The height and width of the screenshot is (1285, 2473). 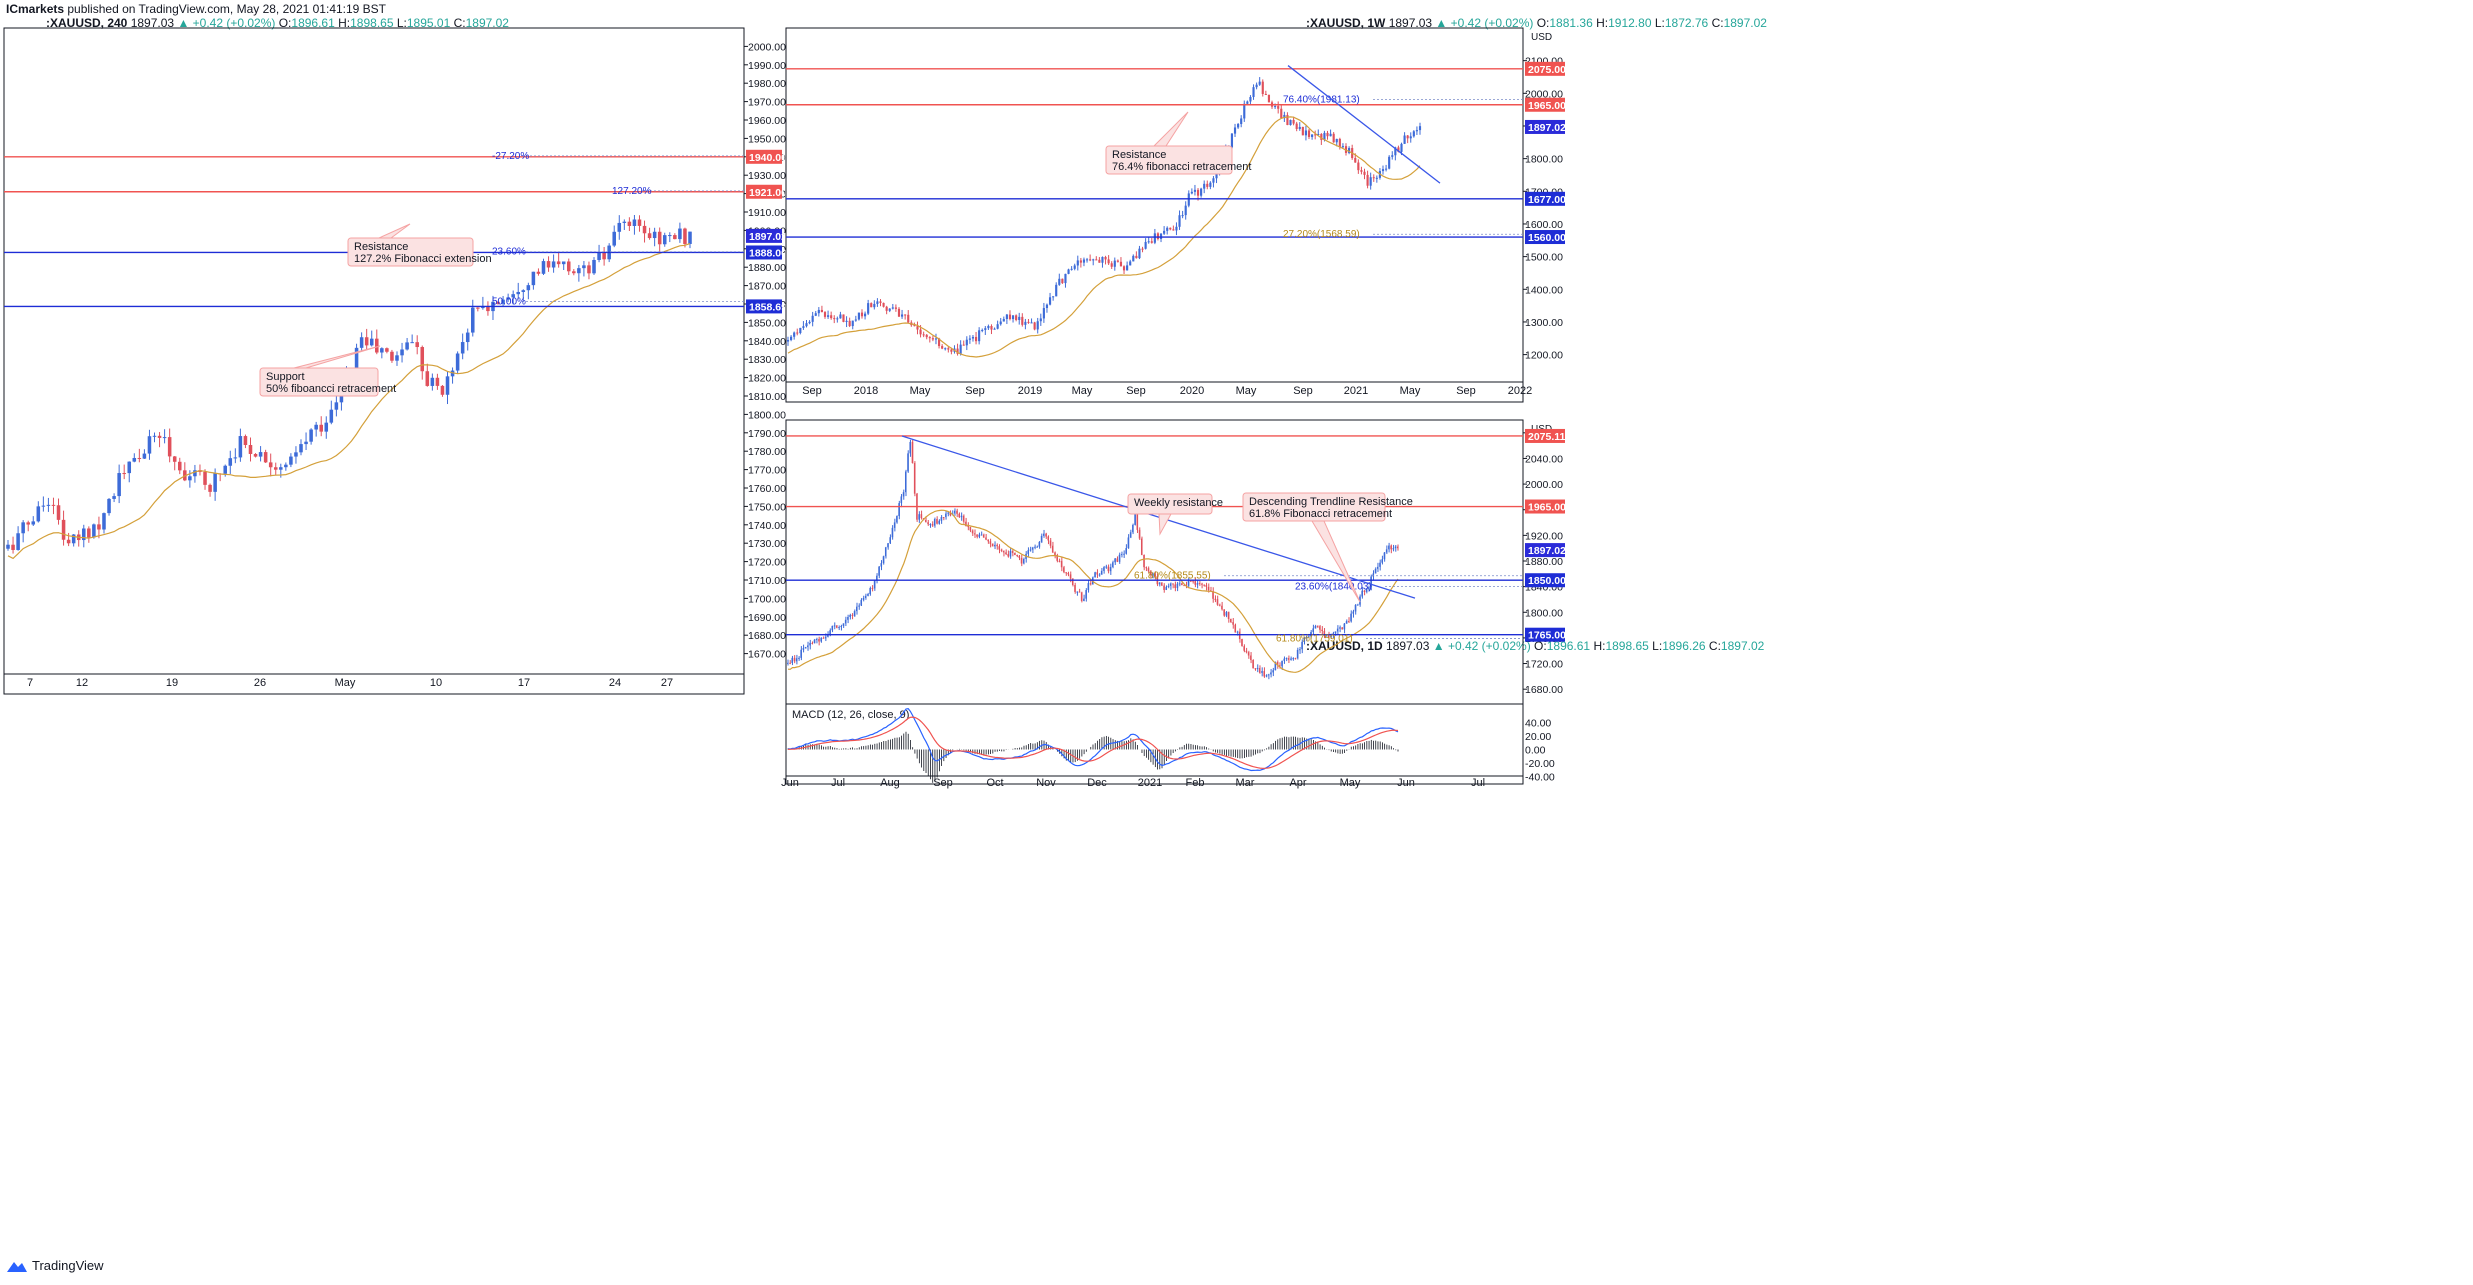 I want to click on y-tick-label: 1700.00, so click(x=767, y=599).